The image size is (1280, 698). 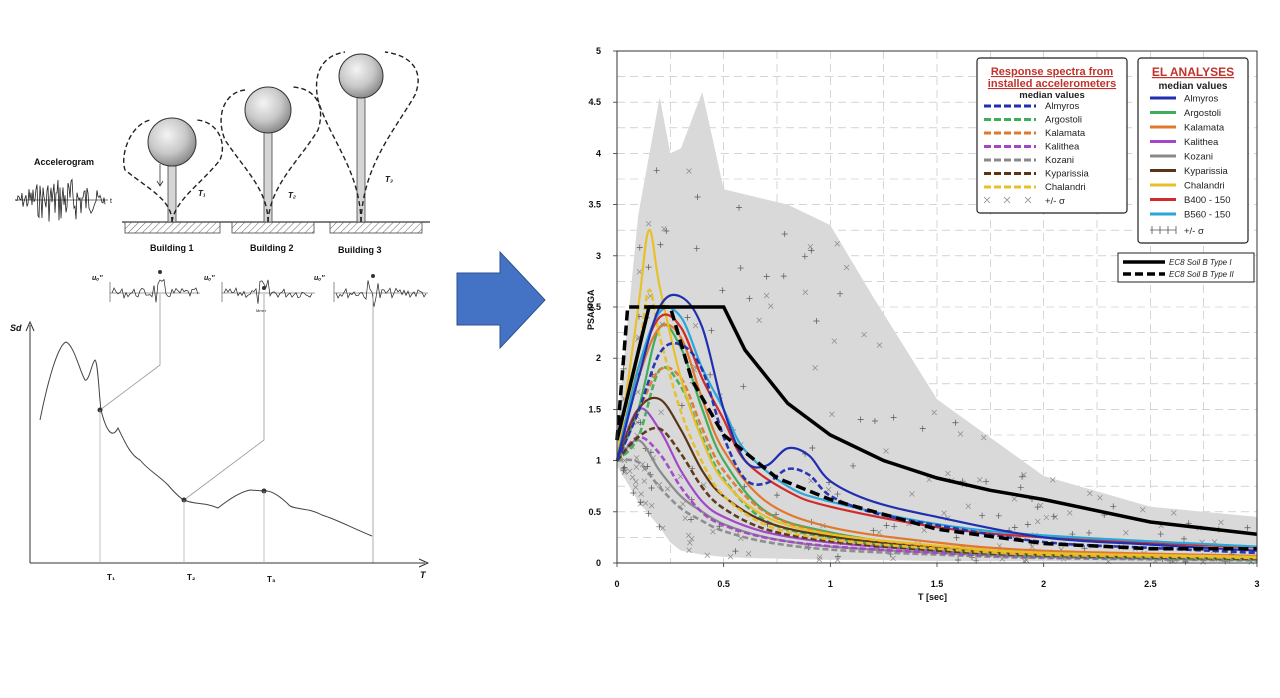 I want to click on y-tick-label: 3.5, so click(x=594, y=205).